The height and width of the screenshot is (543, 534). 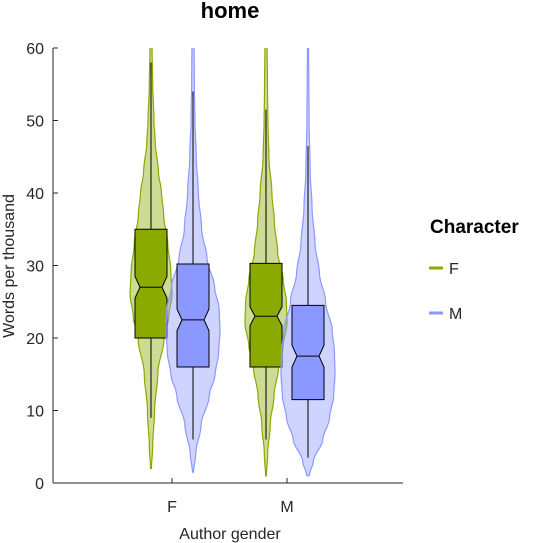 I want to click on x-tick-label: M, so click(x=286, y=507).